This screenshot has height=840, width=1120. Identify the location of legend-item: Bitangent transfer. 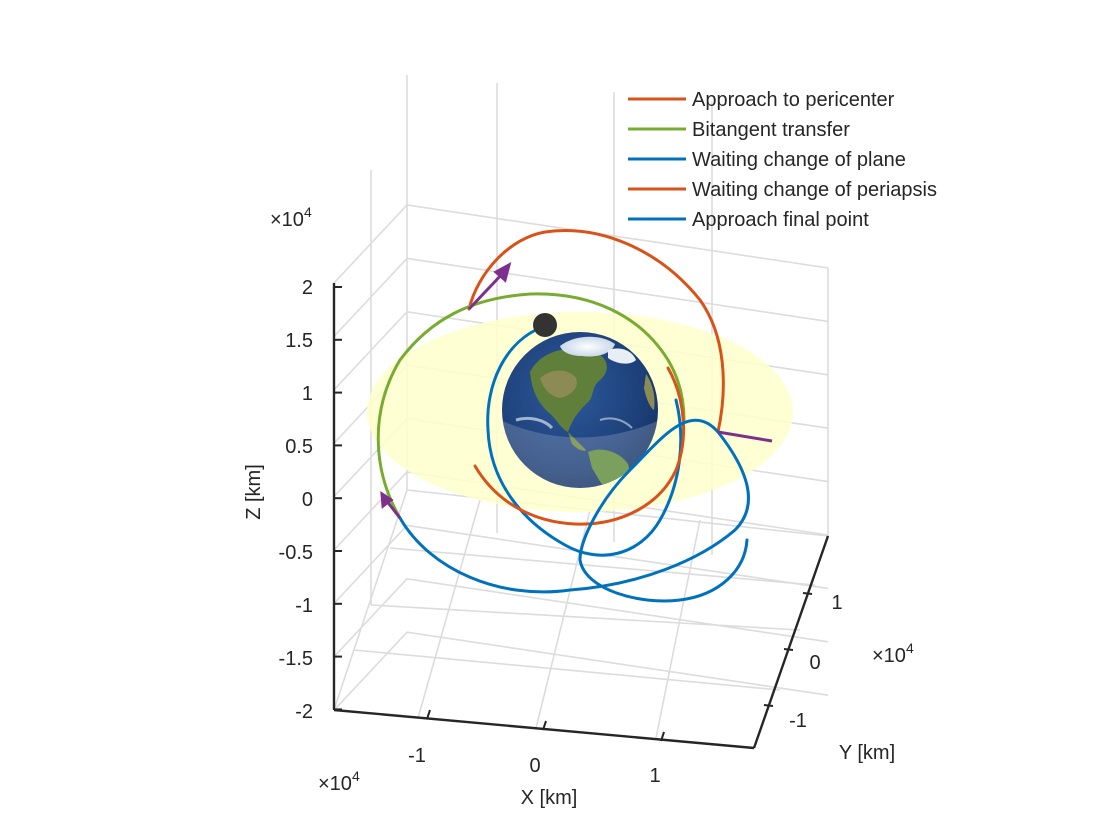
(739, 130).